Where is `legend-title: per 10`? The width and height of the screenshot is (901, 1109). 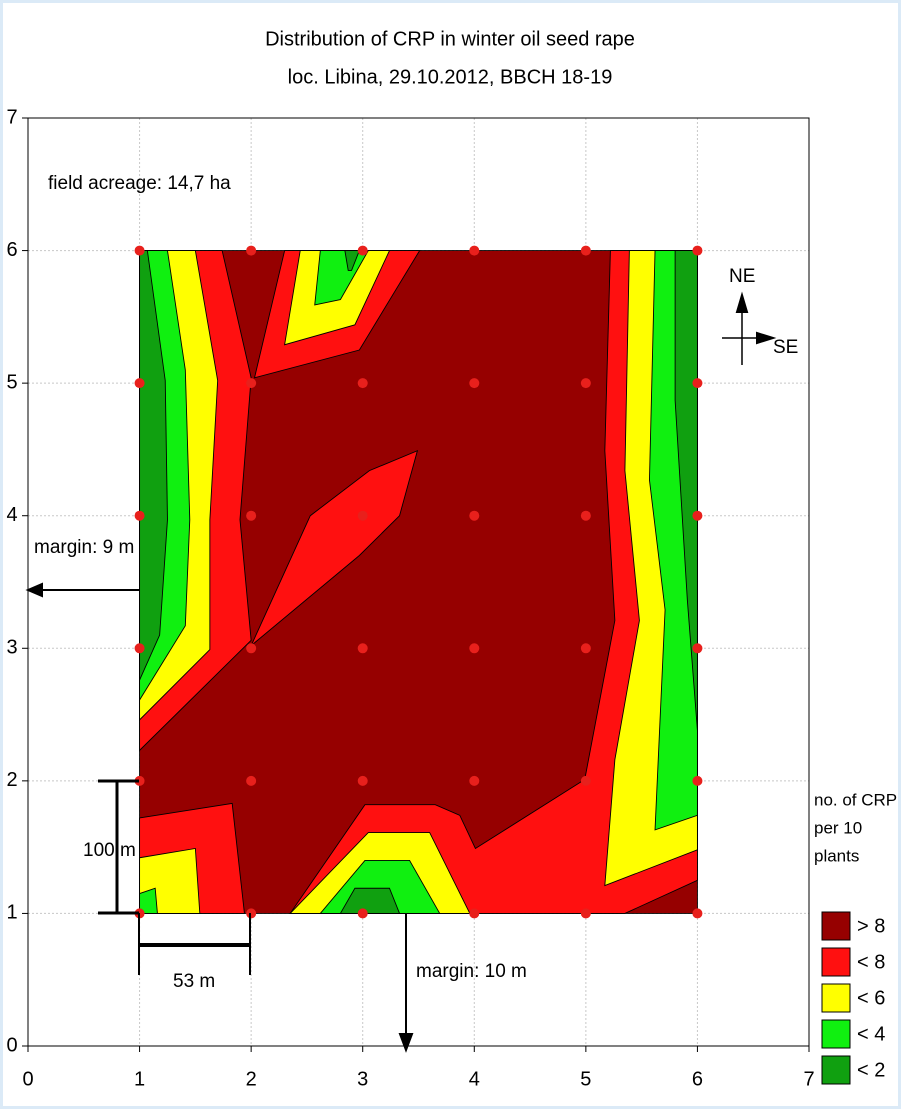 legend-title: per 10 is located at coordinates (838, 827).